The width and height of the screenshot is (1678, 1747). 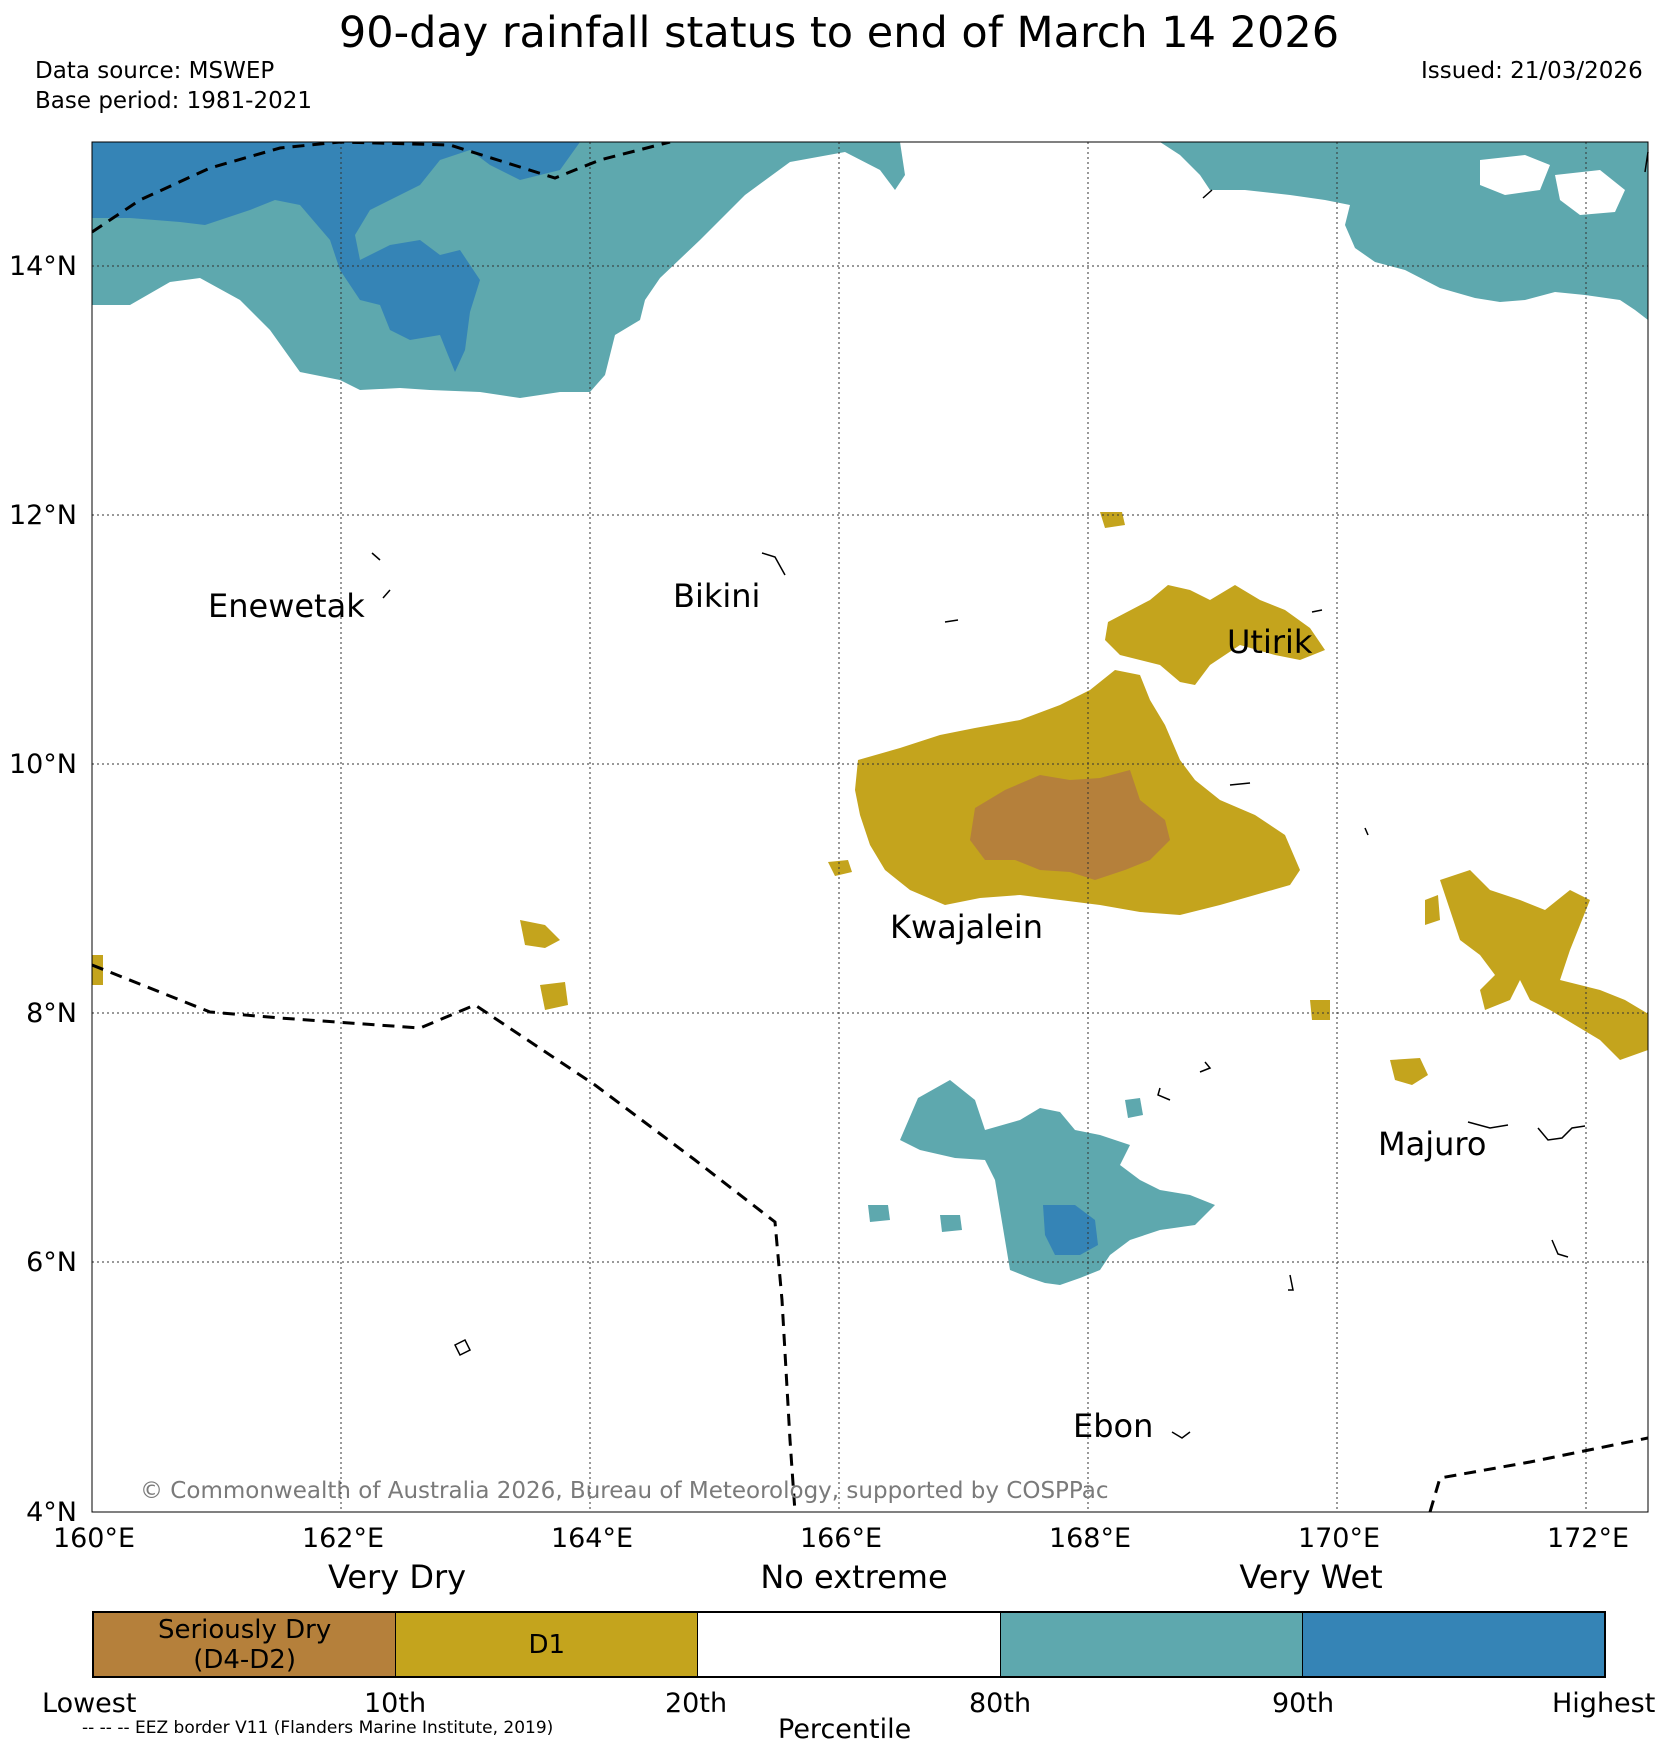 What do you see at coordinates (1215, 635) in the screenshot?
I see `d1-region-utirik` at bounding box center [1215, 635].